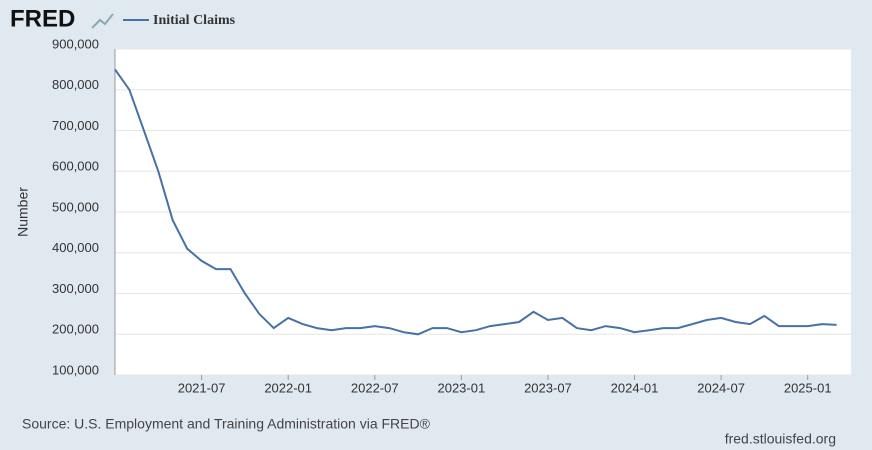 The width and height of the screenshot is (872, 450). I want to click on y-tick-label: 600,000, so click(75, 166).